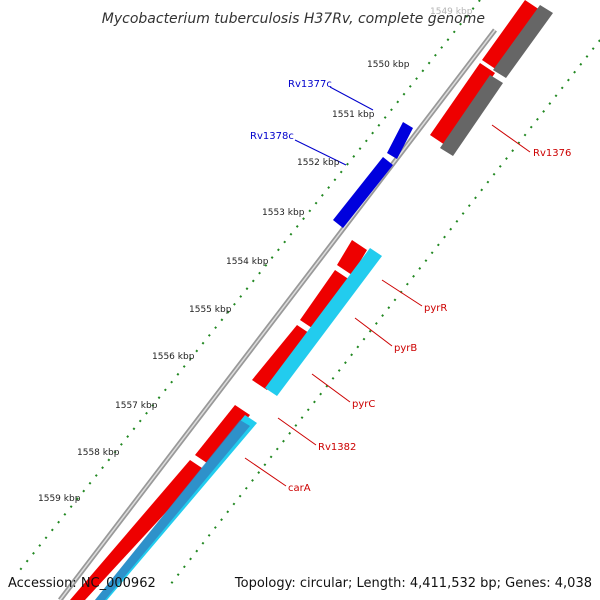 Image resolution: width=600 pixels, height=600 pixels. I want to click on gene-rv1377c-shape, so click(400, 140).